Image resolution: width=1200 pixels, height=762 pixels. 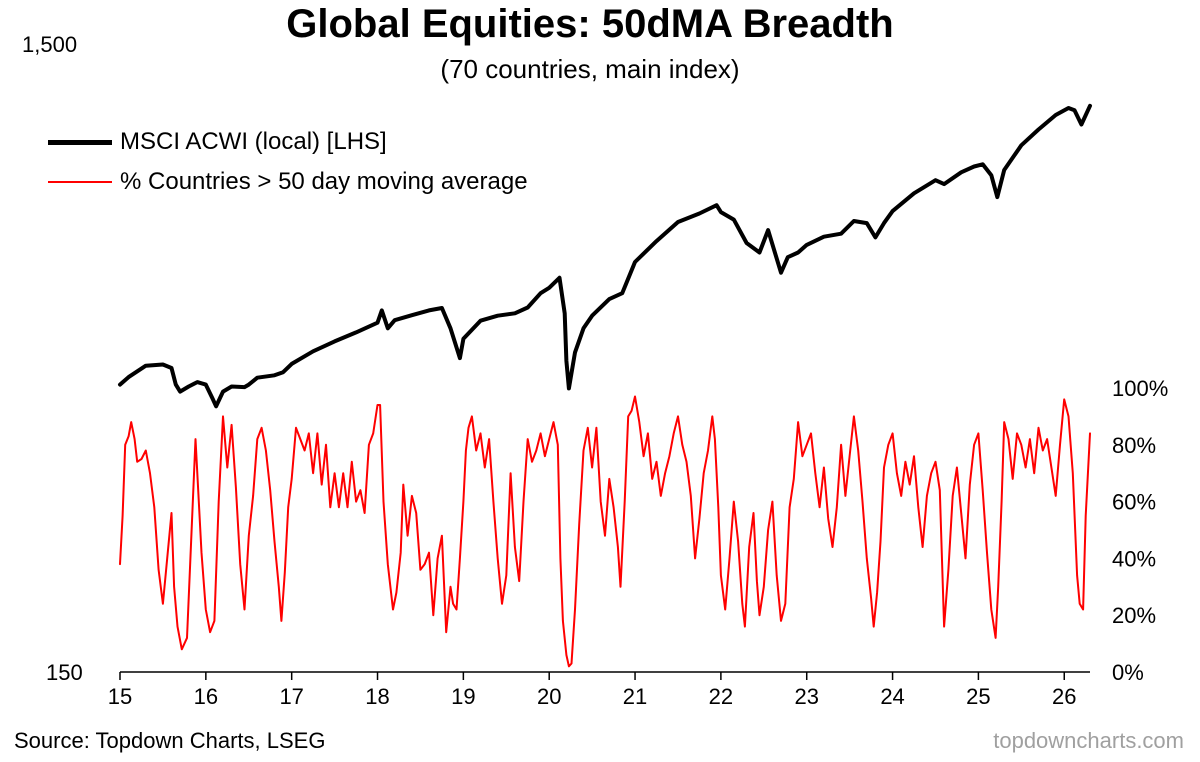 What do you see at coordinates (1134, 615) in the screenshot?
I see `right-tick-label-20: 20%` at bounding box center [1134, 615].